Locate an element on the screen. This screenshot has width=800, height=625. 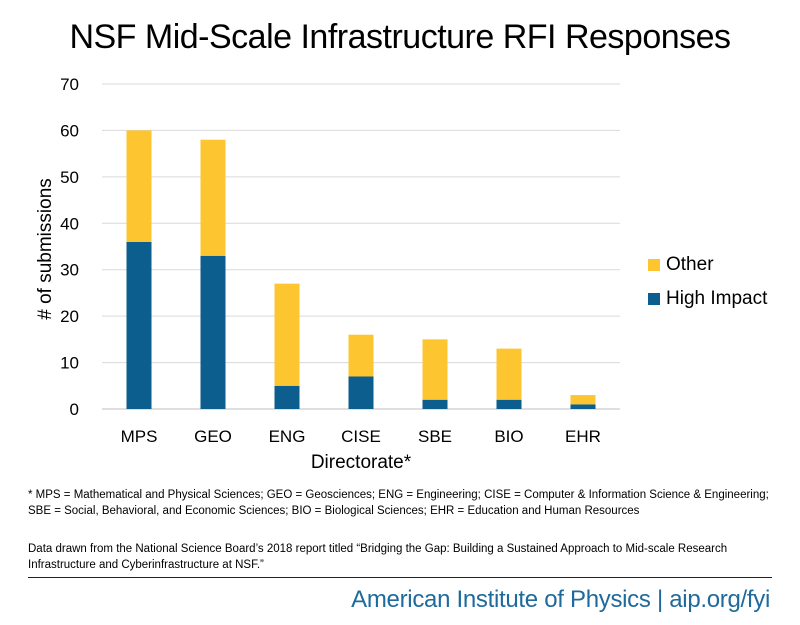
bar-geo-high-impact is located at coordinates (213, 332).